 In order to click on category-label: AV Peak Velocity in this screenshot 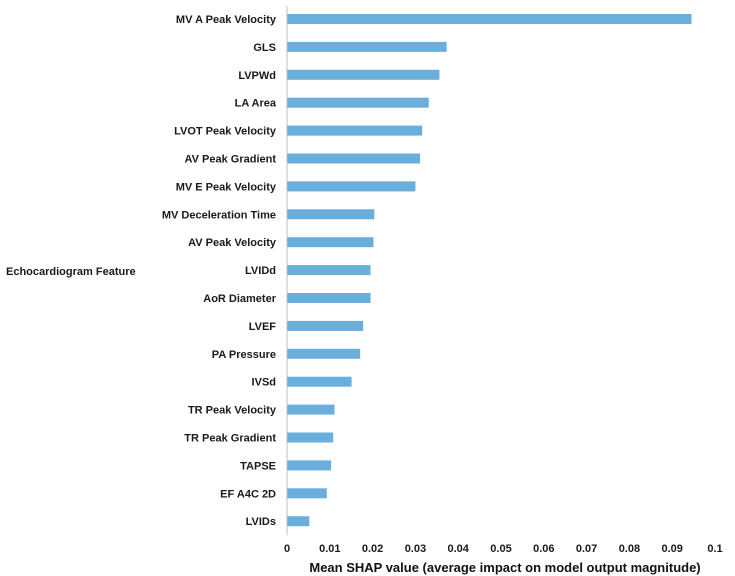, I will do `click(232, 243)`.